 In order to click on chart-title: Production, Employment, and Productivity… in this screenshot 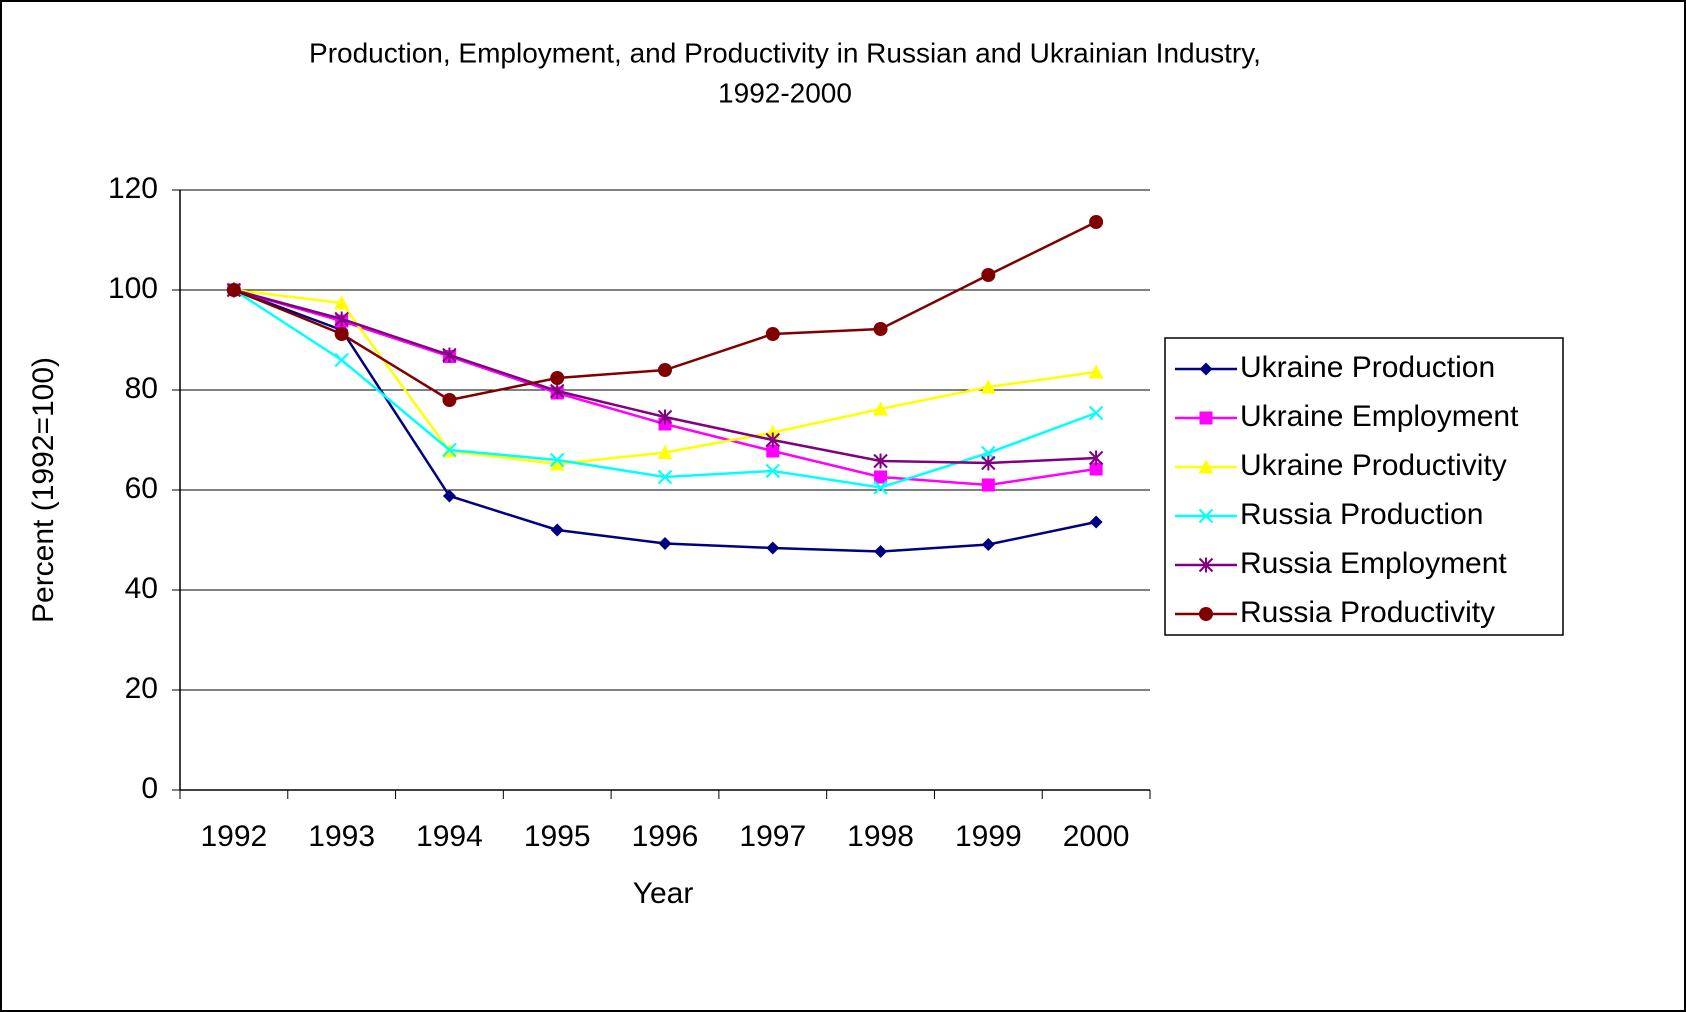, I will do `click(785, 52)`.